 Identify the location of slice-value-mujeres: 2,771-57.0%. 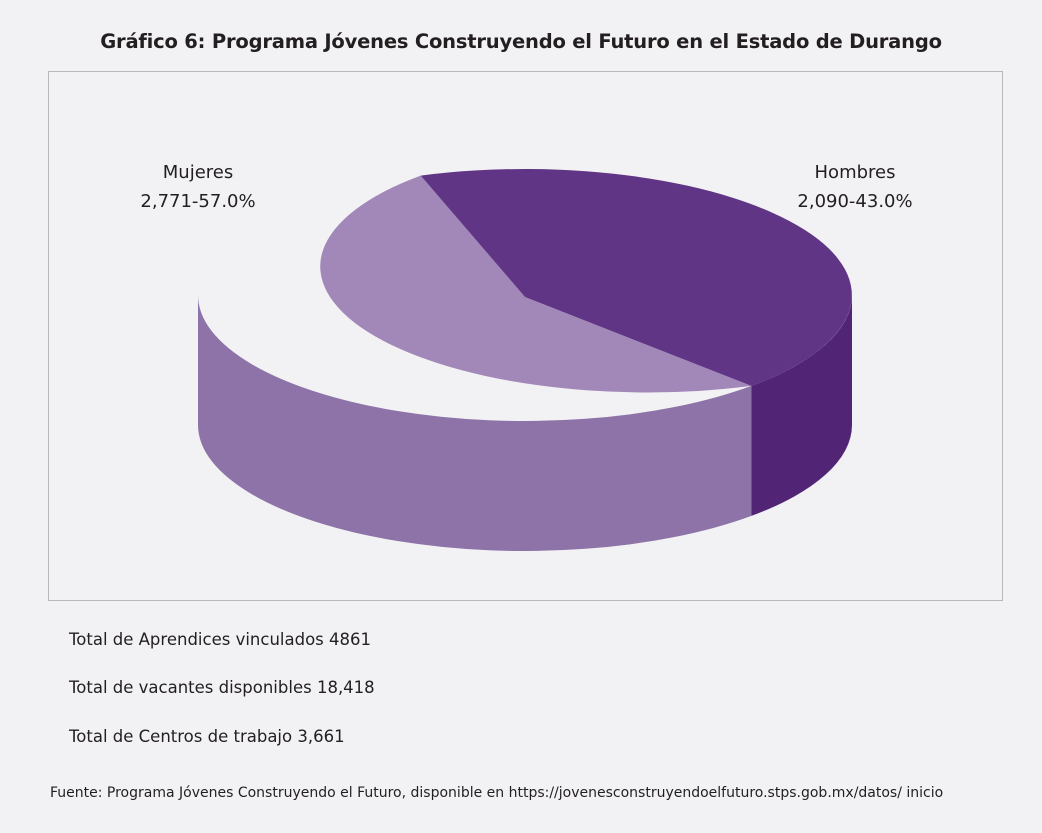
(197, 201).